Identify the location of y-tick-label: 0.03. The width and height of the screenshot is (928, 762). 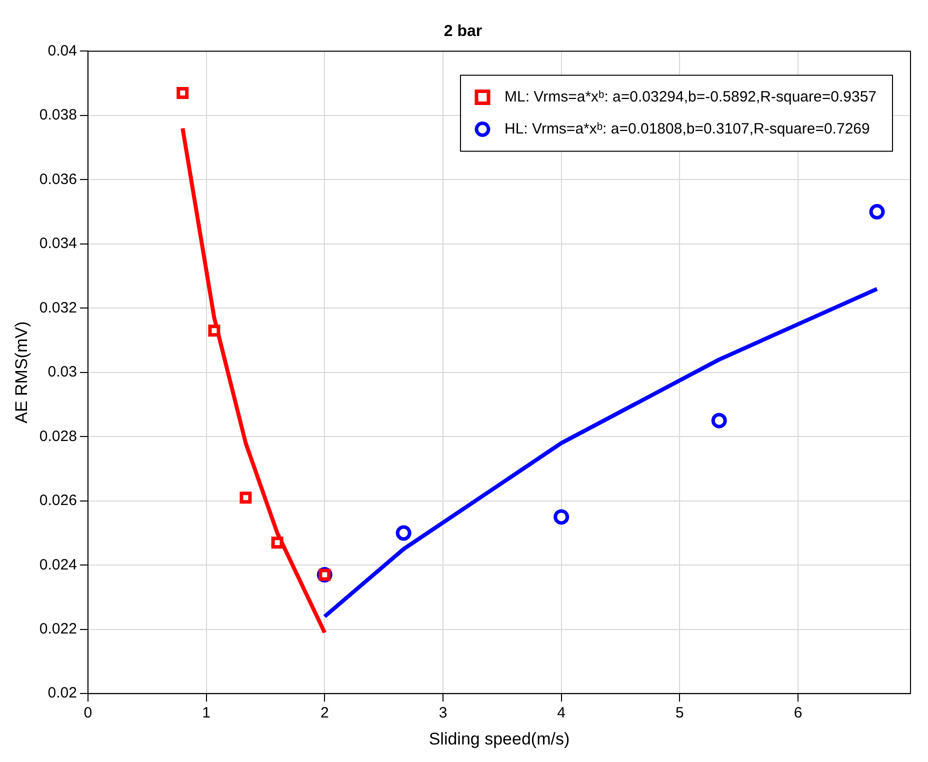
(62, 372).